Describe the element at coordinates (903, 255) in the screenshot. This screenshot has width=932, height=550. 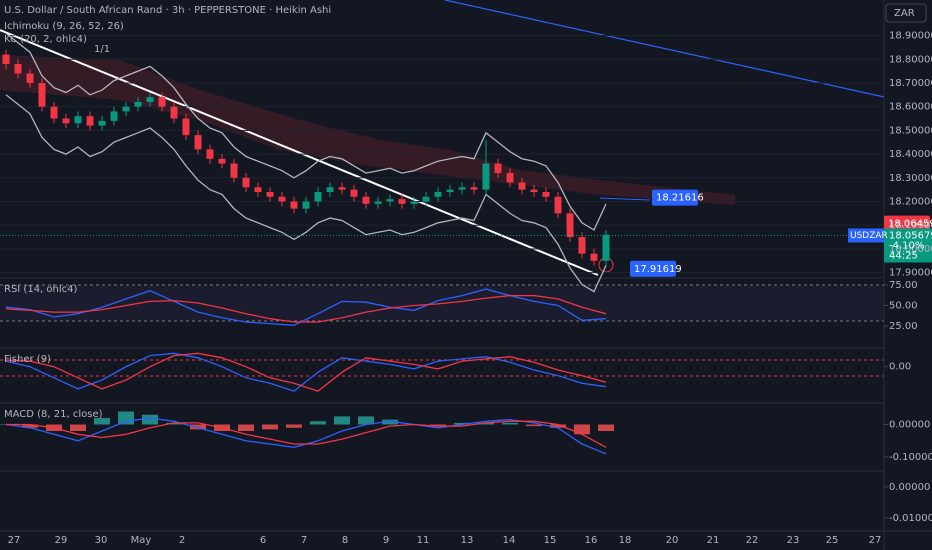
I see `countdown: 44:25` at that location.